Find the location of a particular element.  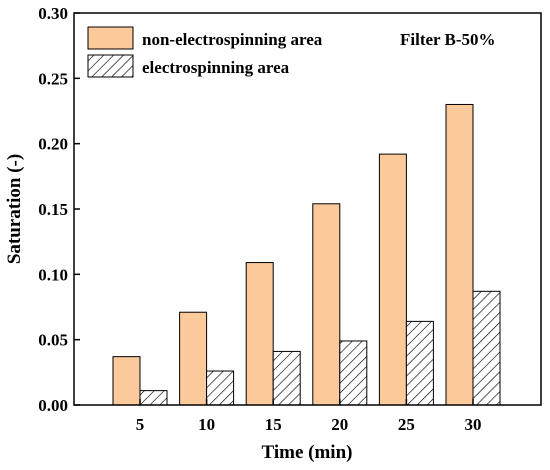

y-tick-label: 0.25 is located at coordinates (53, 78).